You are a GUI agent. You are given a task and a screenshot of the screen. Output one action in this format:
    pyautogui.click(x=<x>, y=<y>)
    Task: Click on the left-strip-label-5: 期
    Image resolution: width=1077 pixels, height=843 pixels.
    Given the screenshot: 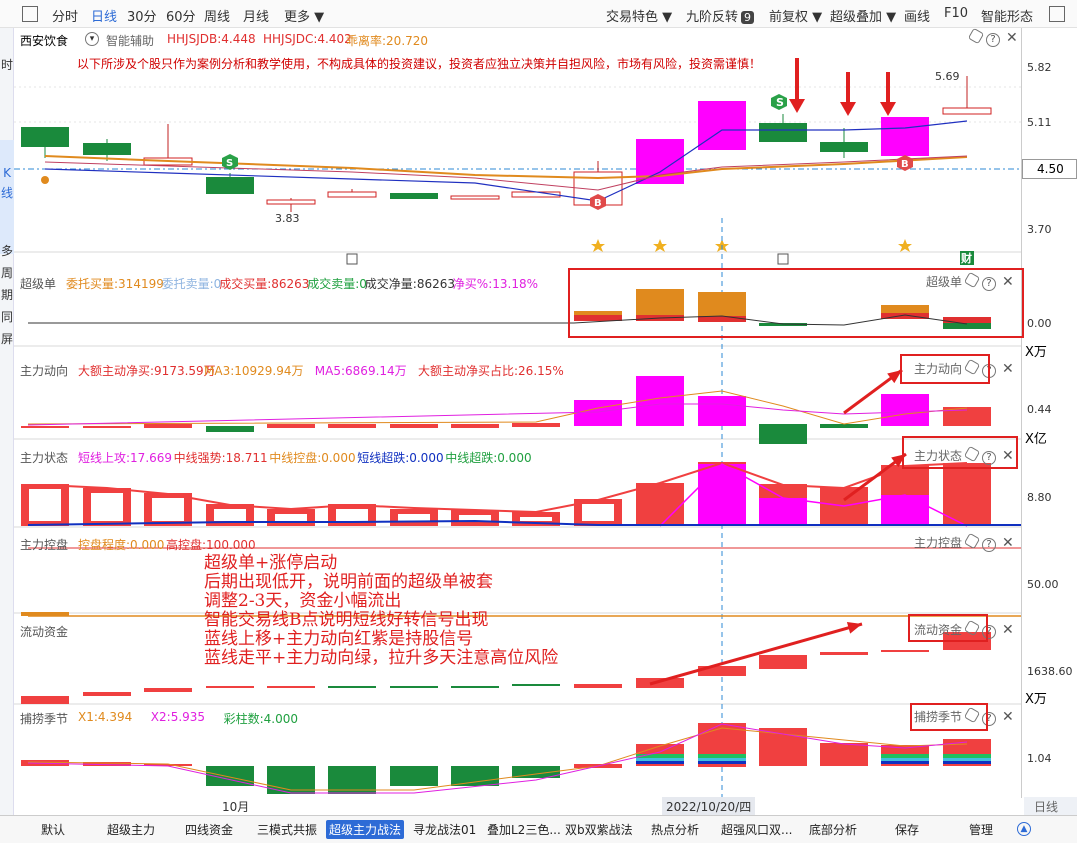 What is the action you would take?
    pyautogui.click(x=6, y=295)
    